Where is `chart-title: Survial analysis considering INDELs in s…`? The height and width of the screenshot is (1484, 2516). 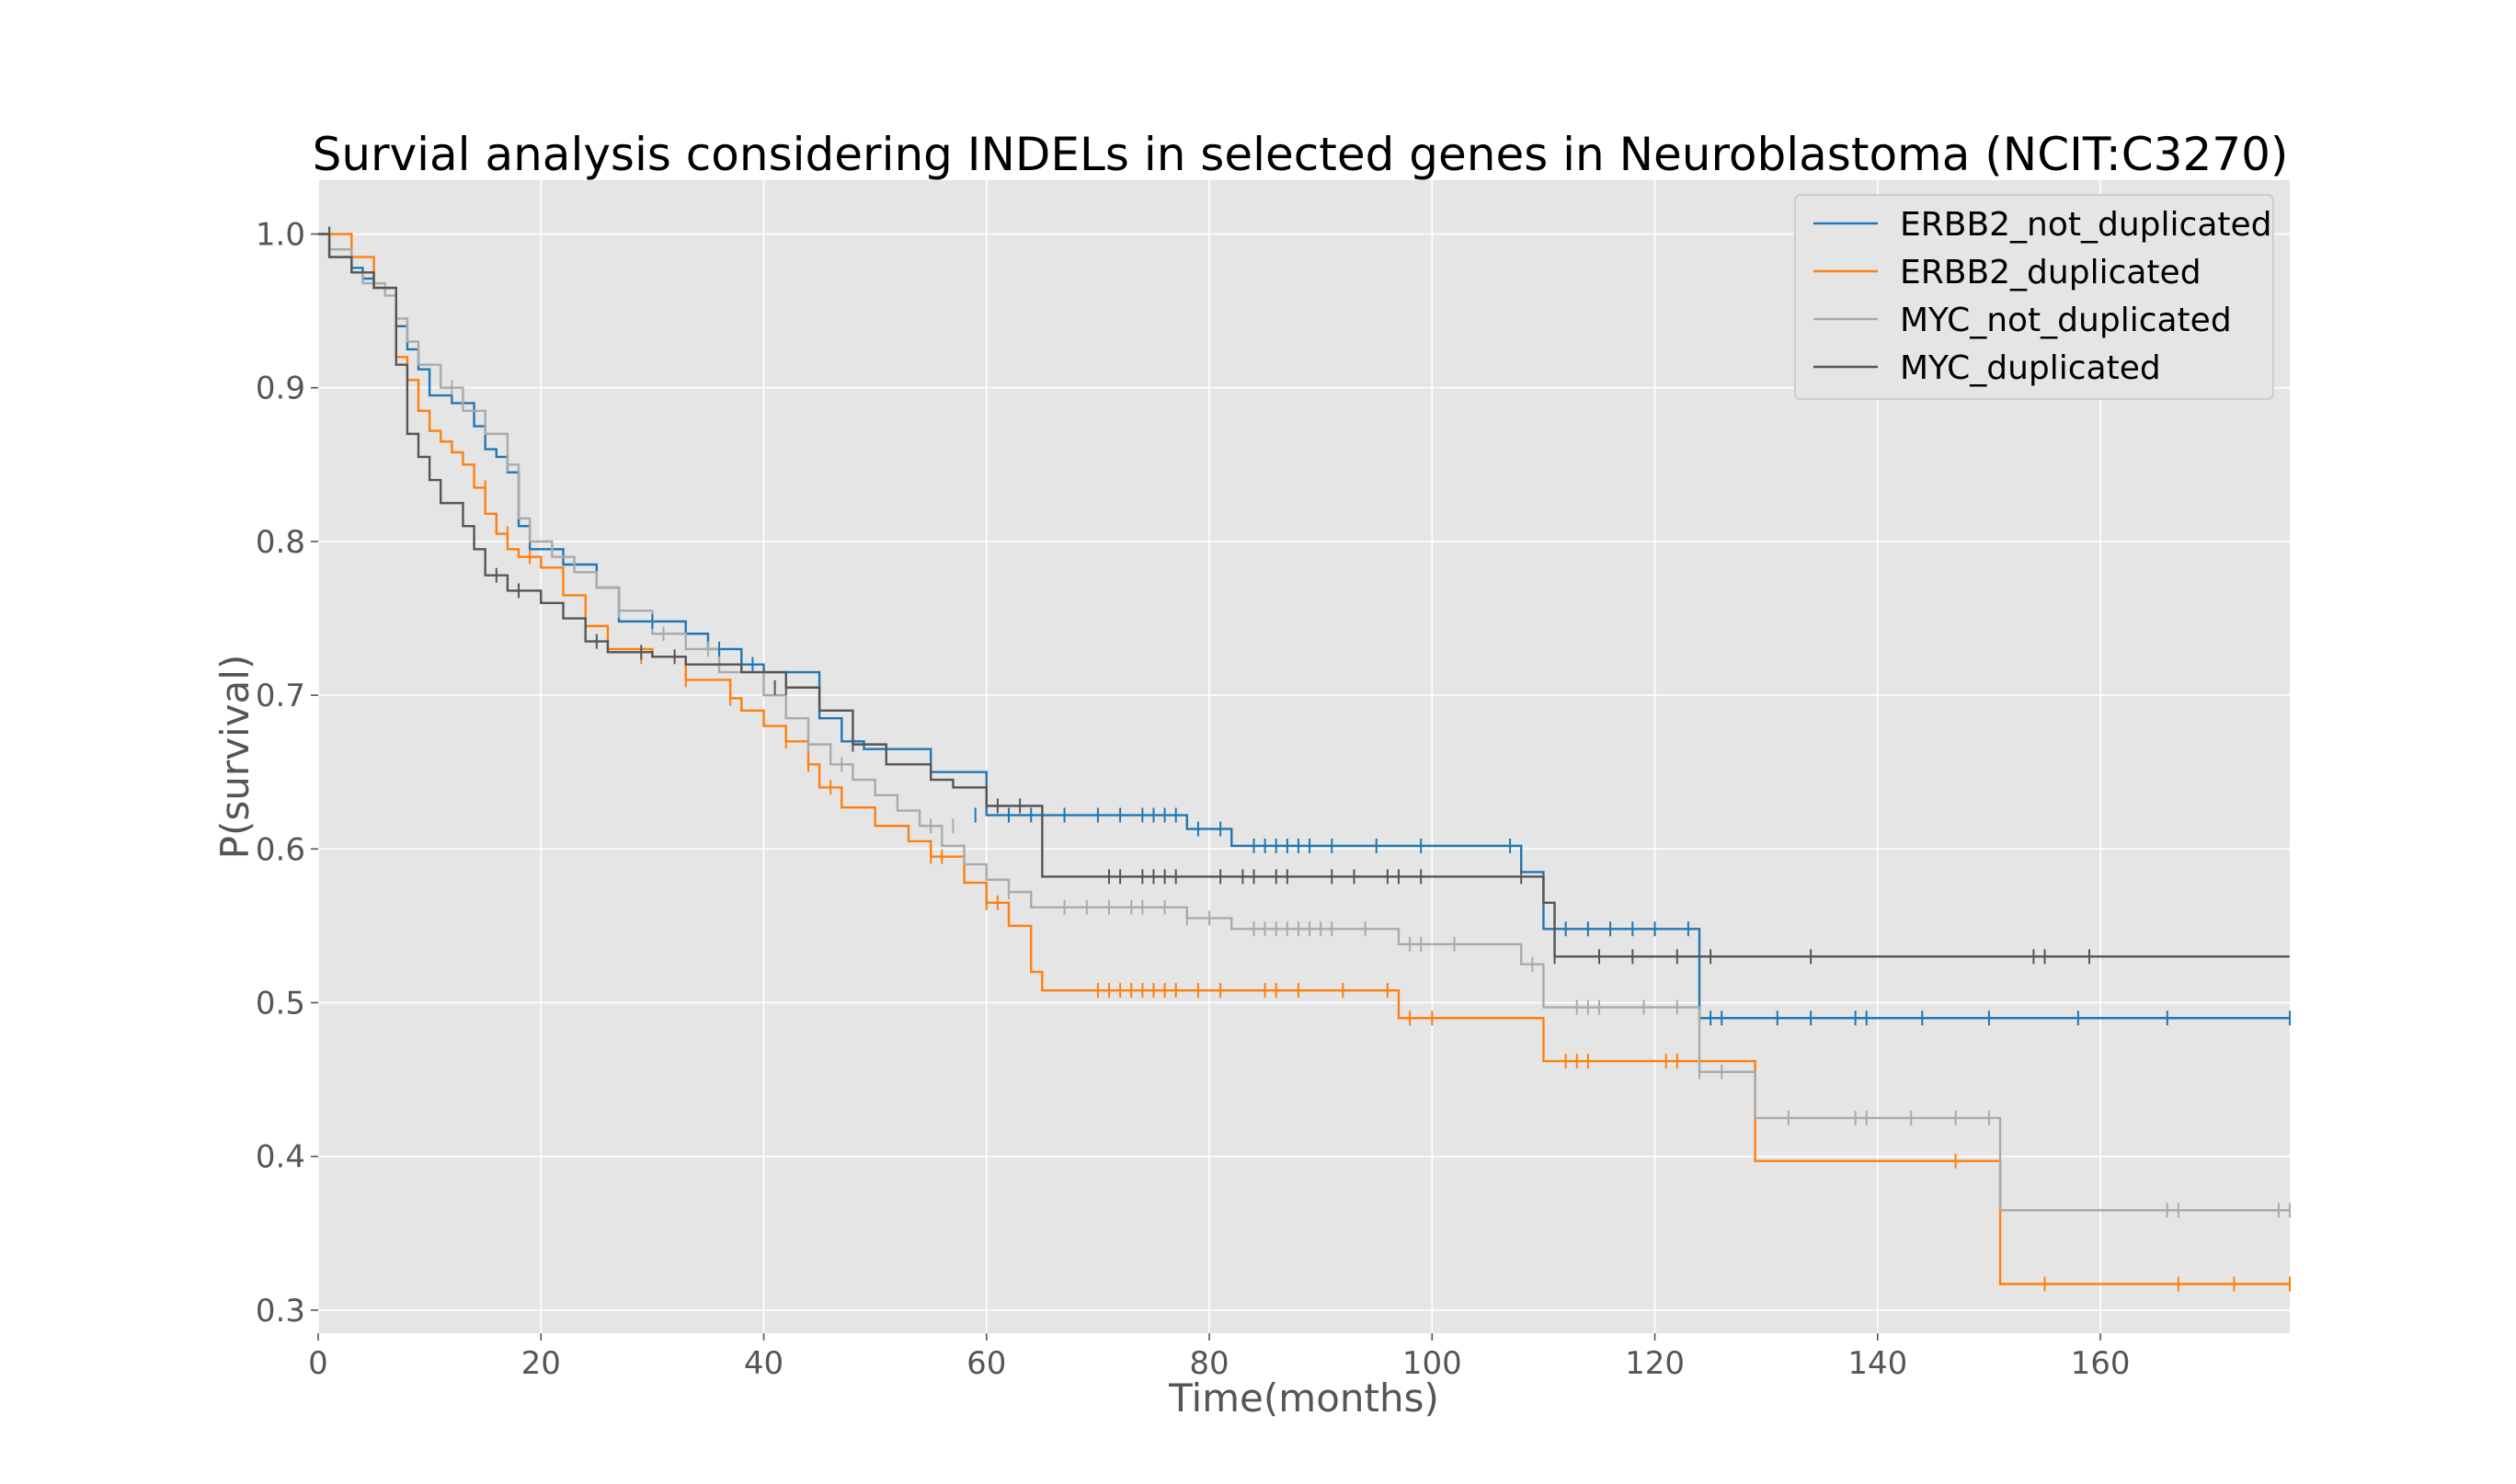 chart-title: Survial analysis considering INDELs in s… is located at coordinates (1301, 155).